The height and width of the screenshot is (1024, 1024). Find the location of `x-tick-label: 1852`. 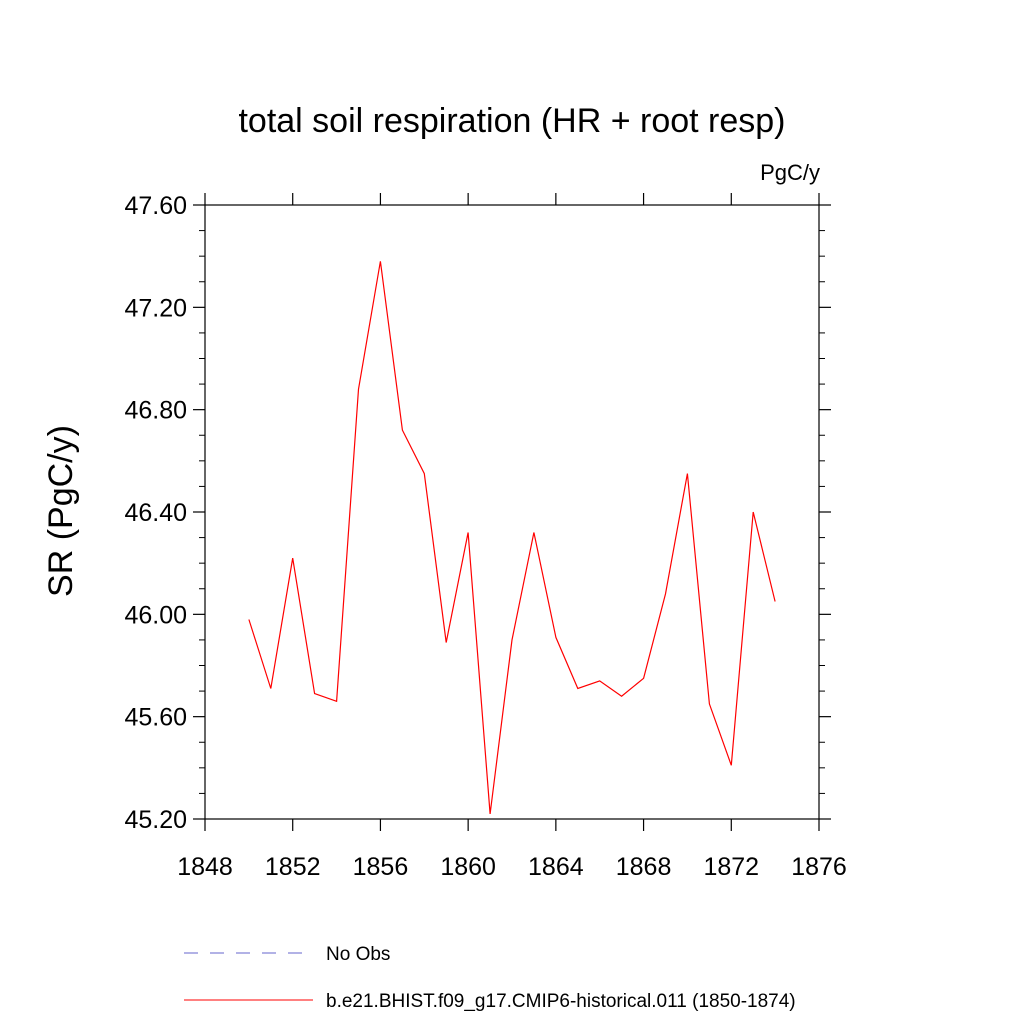

x-tick-label: 1852 is located at coordinates (293, 867).